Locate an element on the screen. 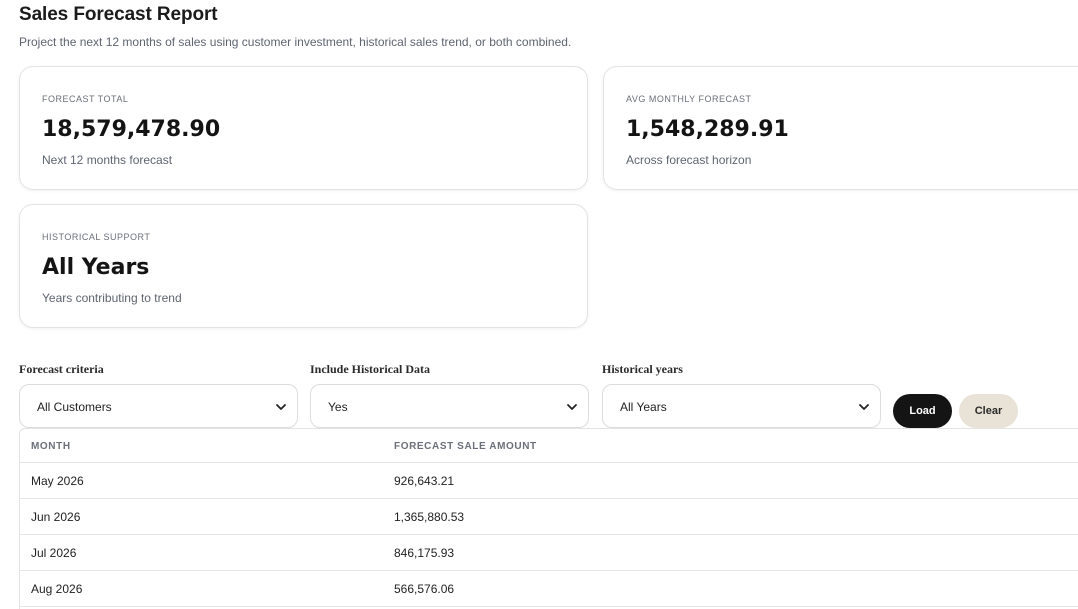 Image resolution: width=1078 pixels, height=609 pixels. amount-cell: 566,576.06 is located at coordinates (424, 589).